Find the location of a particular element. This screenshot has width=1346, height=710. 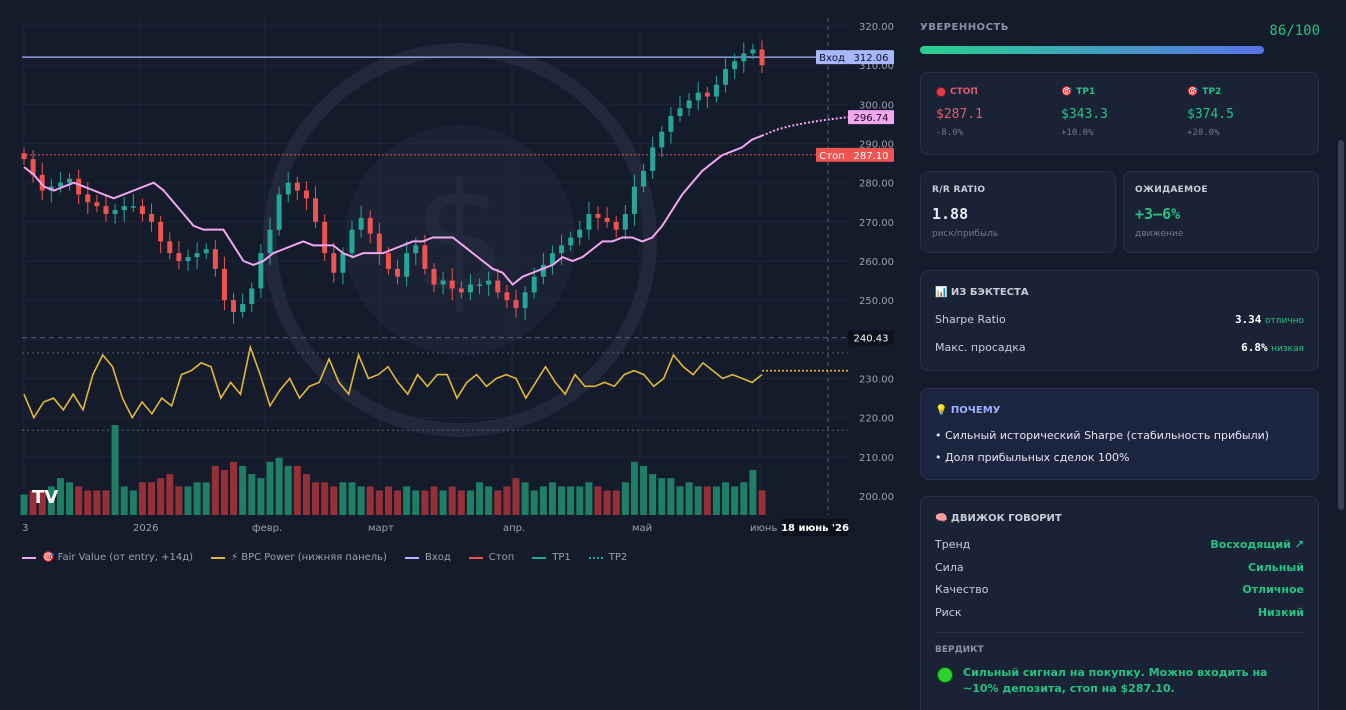

y-tick-label: 250.00 is located at coordinates (876, 301).